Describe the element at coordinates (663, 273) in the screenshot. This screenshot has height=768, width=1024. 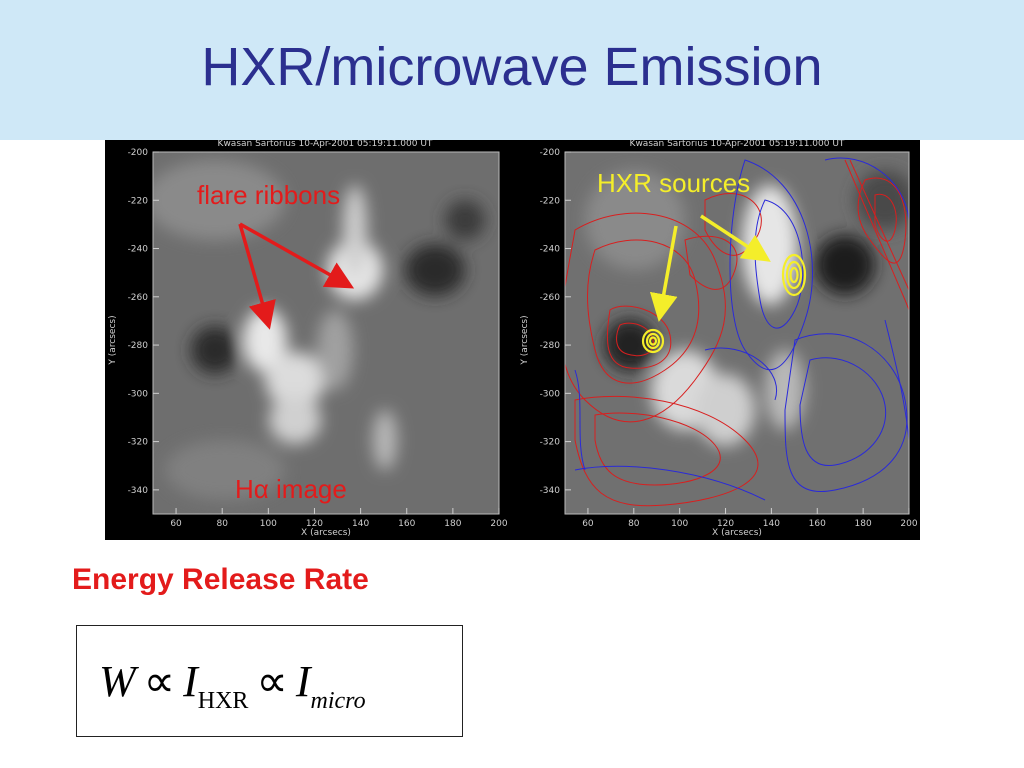
I see `arrow-hxr-left` at that location.